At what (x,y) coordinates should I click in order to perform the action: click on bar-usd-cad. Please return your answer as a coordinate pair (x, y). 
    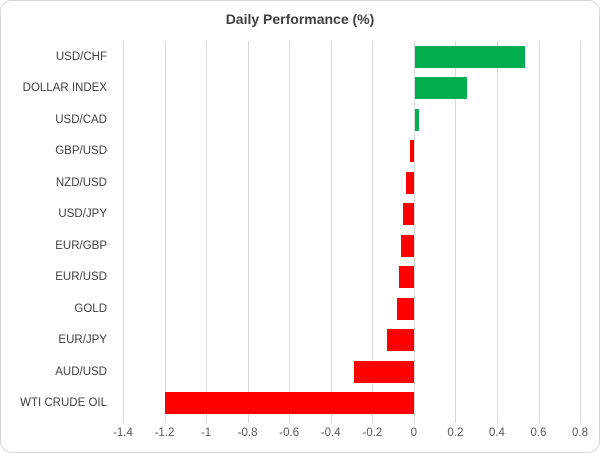
    Looking at the image, I should click on (416, 119).